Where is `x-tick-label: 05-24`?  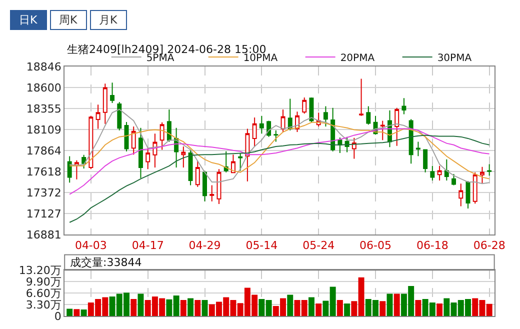 x-tick-label: 05-24 is located at coordinates (318, 245).